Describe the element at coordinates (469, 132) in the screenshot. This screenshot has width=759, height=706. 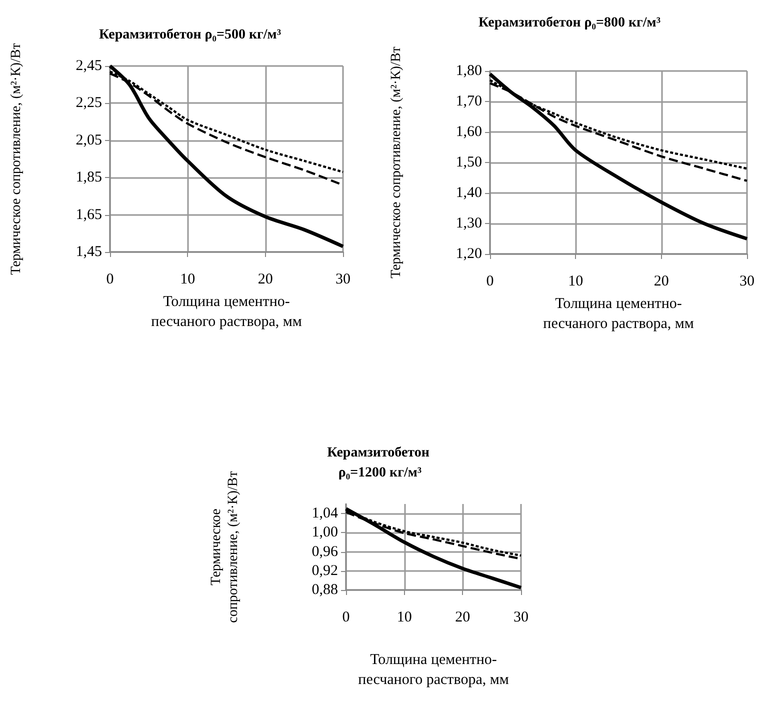
I see `y-tick-label: 1,60` at that location.